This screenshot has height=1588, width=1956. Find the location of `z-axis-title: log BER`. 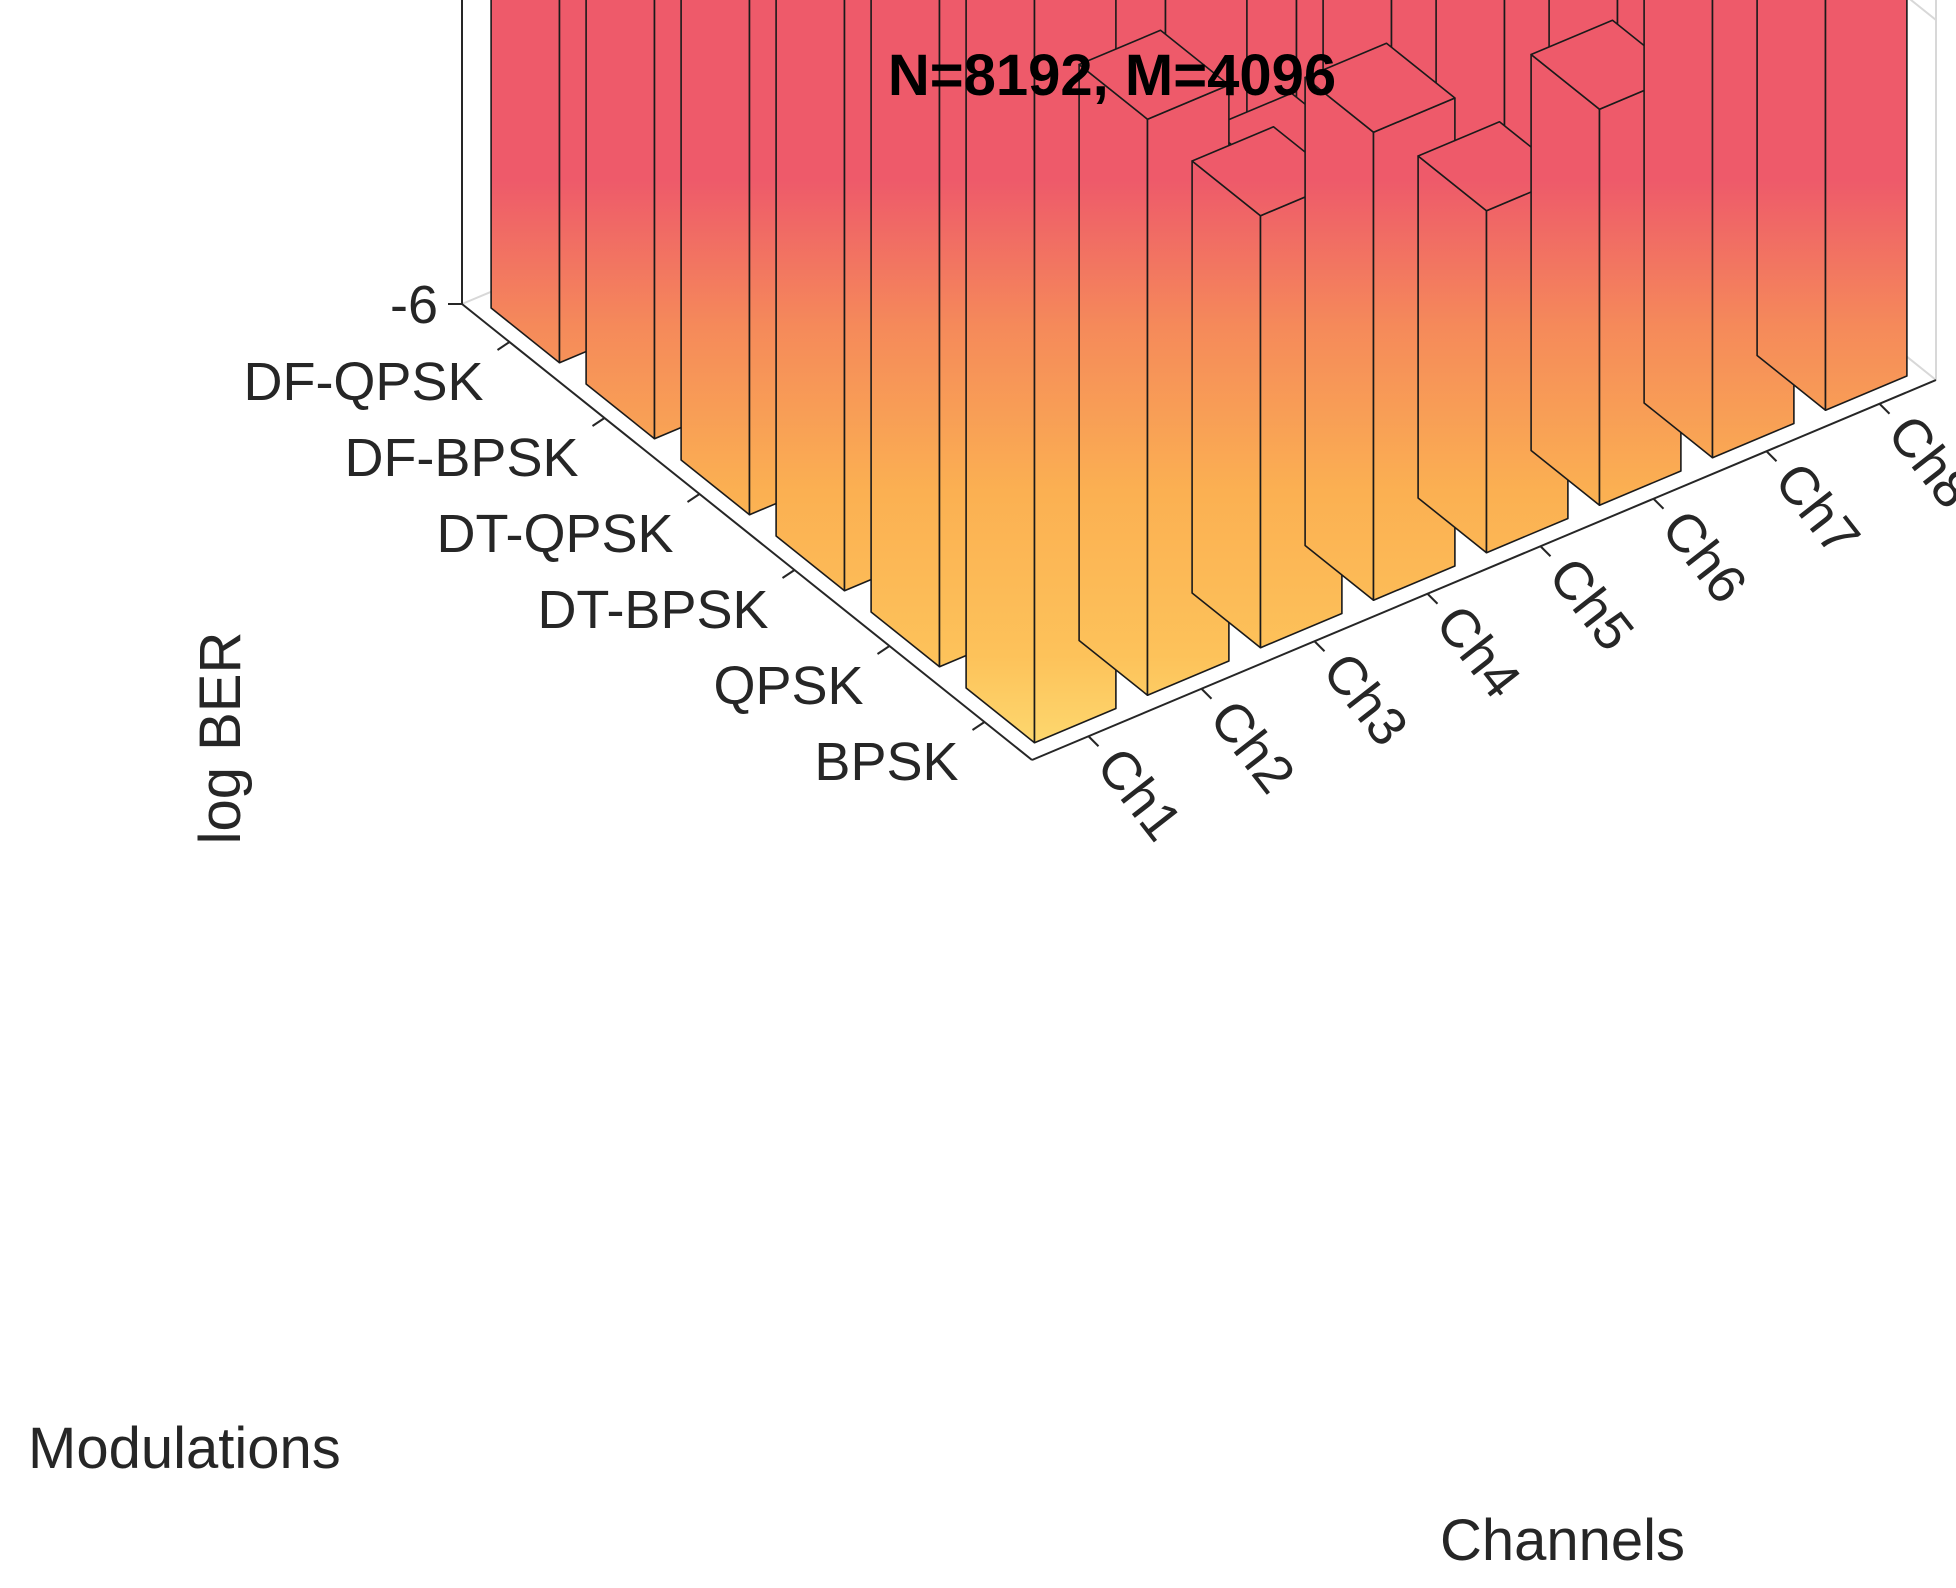

z-axis-title: log BER is located at coordinates (220, 738).